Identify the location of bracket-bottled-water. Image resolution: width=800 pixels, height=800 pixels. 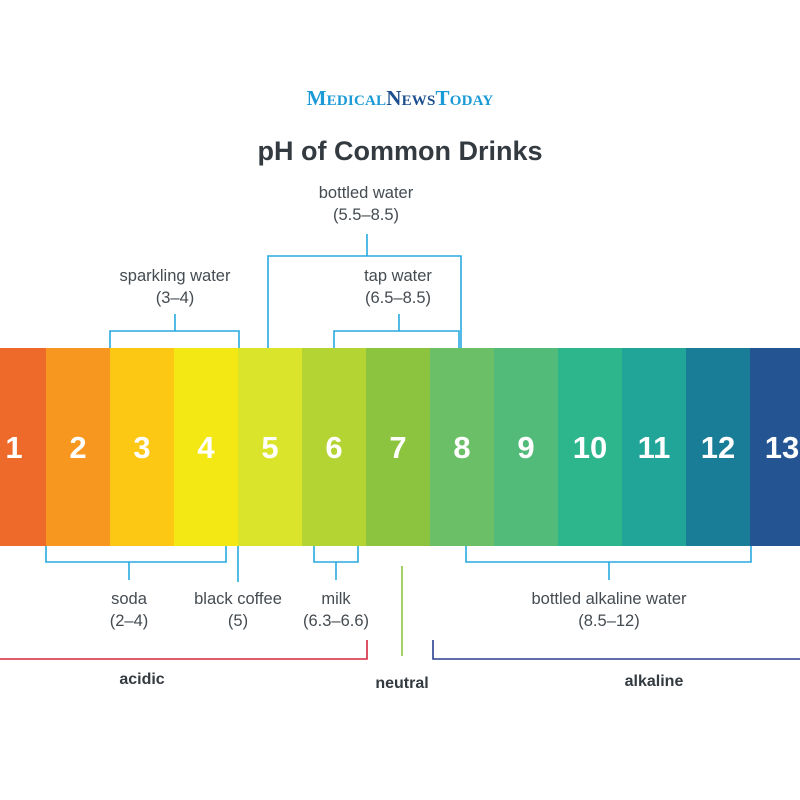
(364, 291).